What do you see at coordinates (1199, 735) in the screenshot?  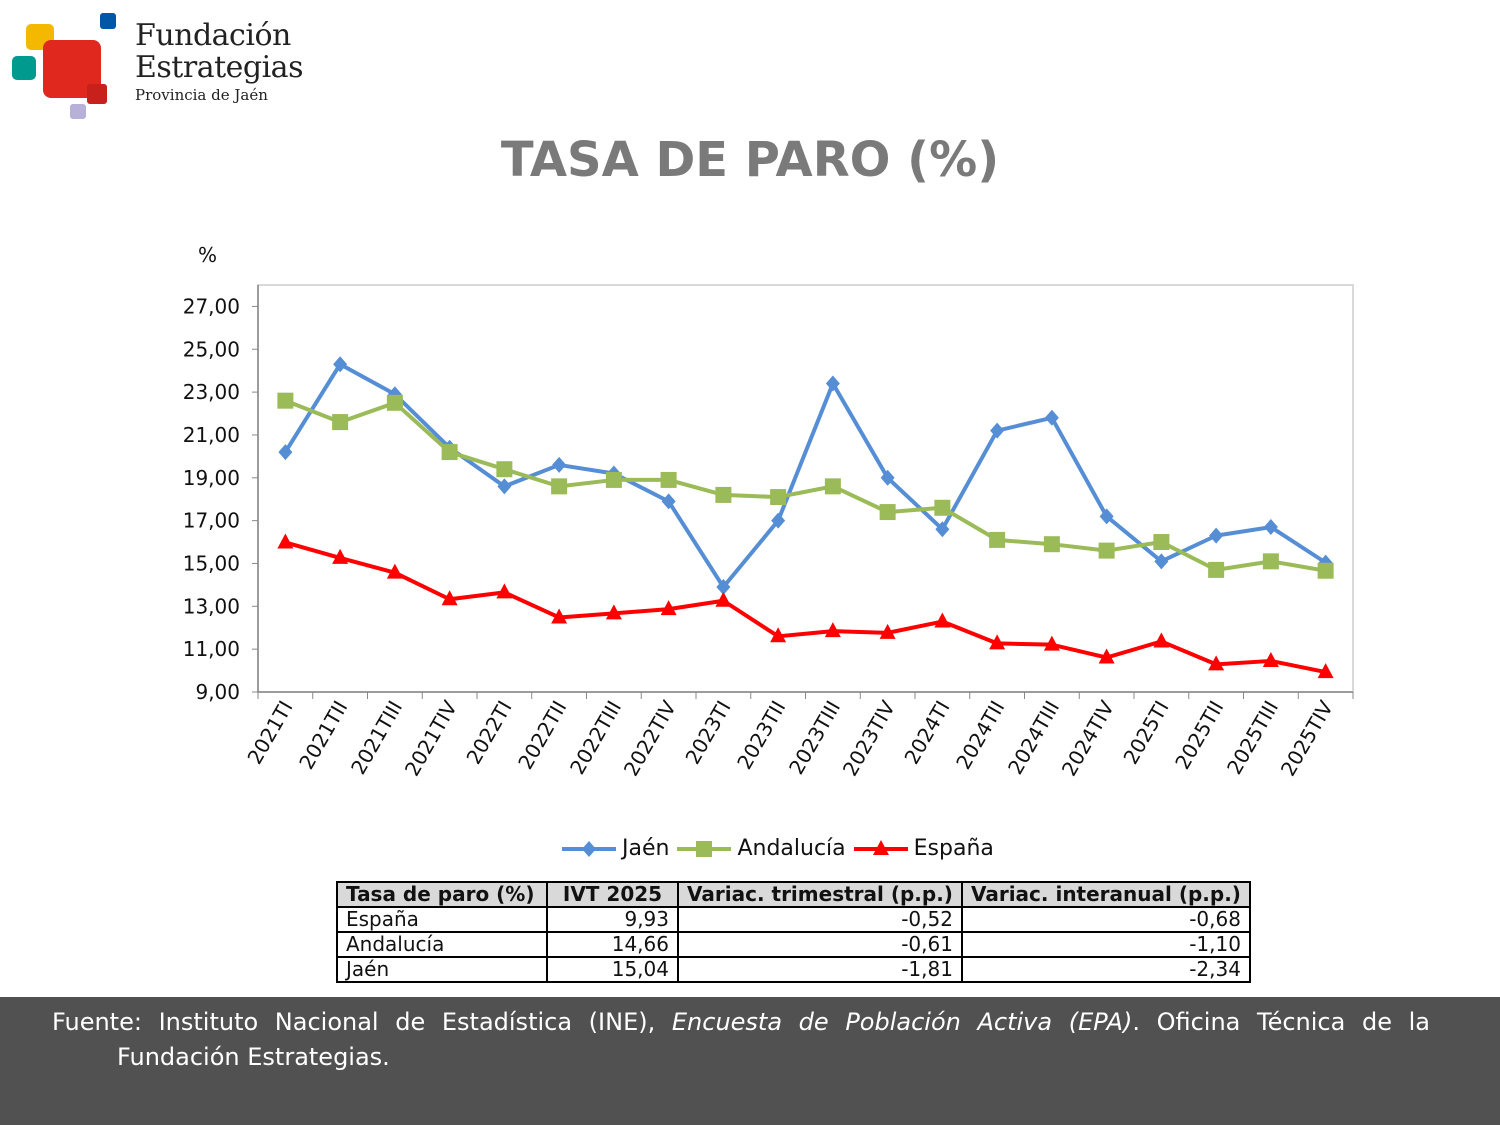 I see `x-tick-label: 2025TII` at bounding box center [1199, 735].